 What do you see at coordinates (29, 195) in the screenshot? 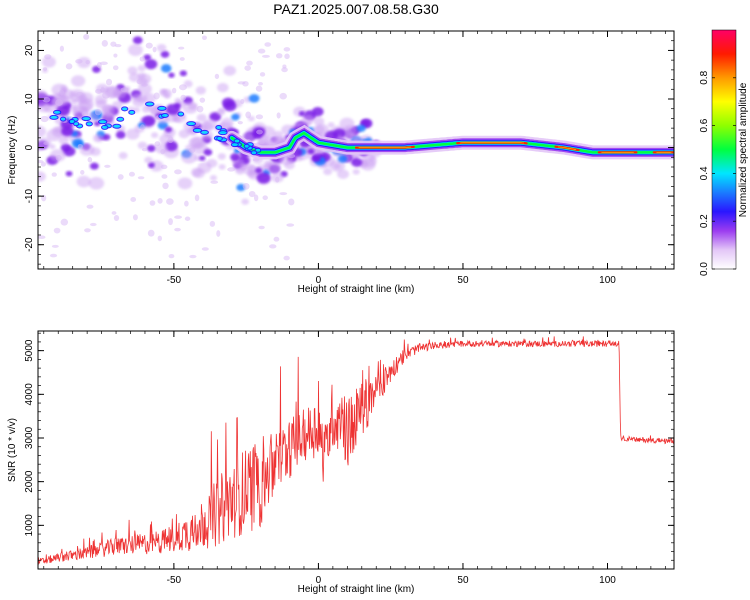
I see `spectrogram-y-tick-label: -10` at bounding box center [29, 195].